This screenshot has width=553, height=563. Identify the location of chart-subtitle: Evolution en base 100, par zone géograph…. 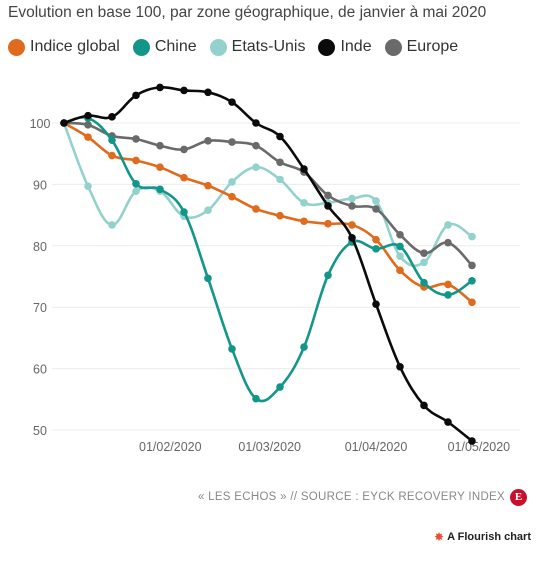
(247, 12).